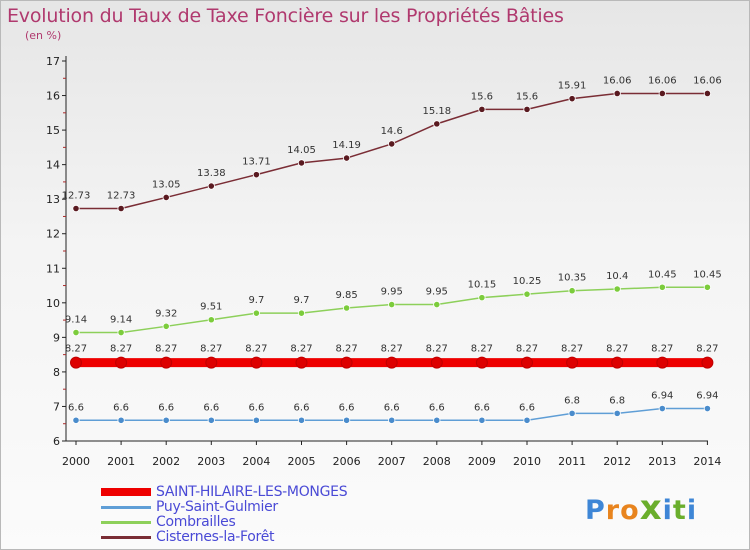  What do you see at coordinates (346, 295) in the screenshot?
I see `data-label: 9.85` at bounding box center [346, 295].